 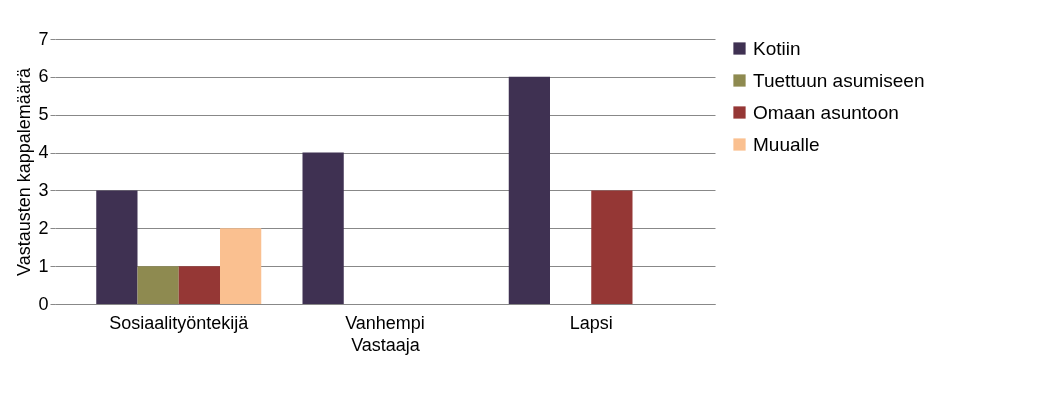 What do you see at coordinates (43, 152) in the screenshot?
I see `y-tick-label: 4` at bounding box center [43, 152].